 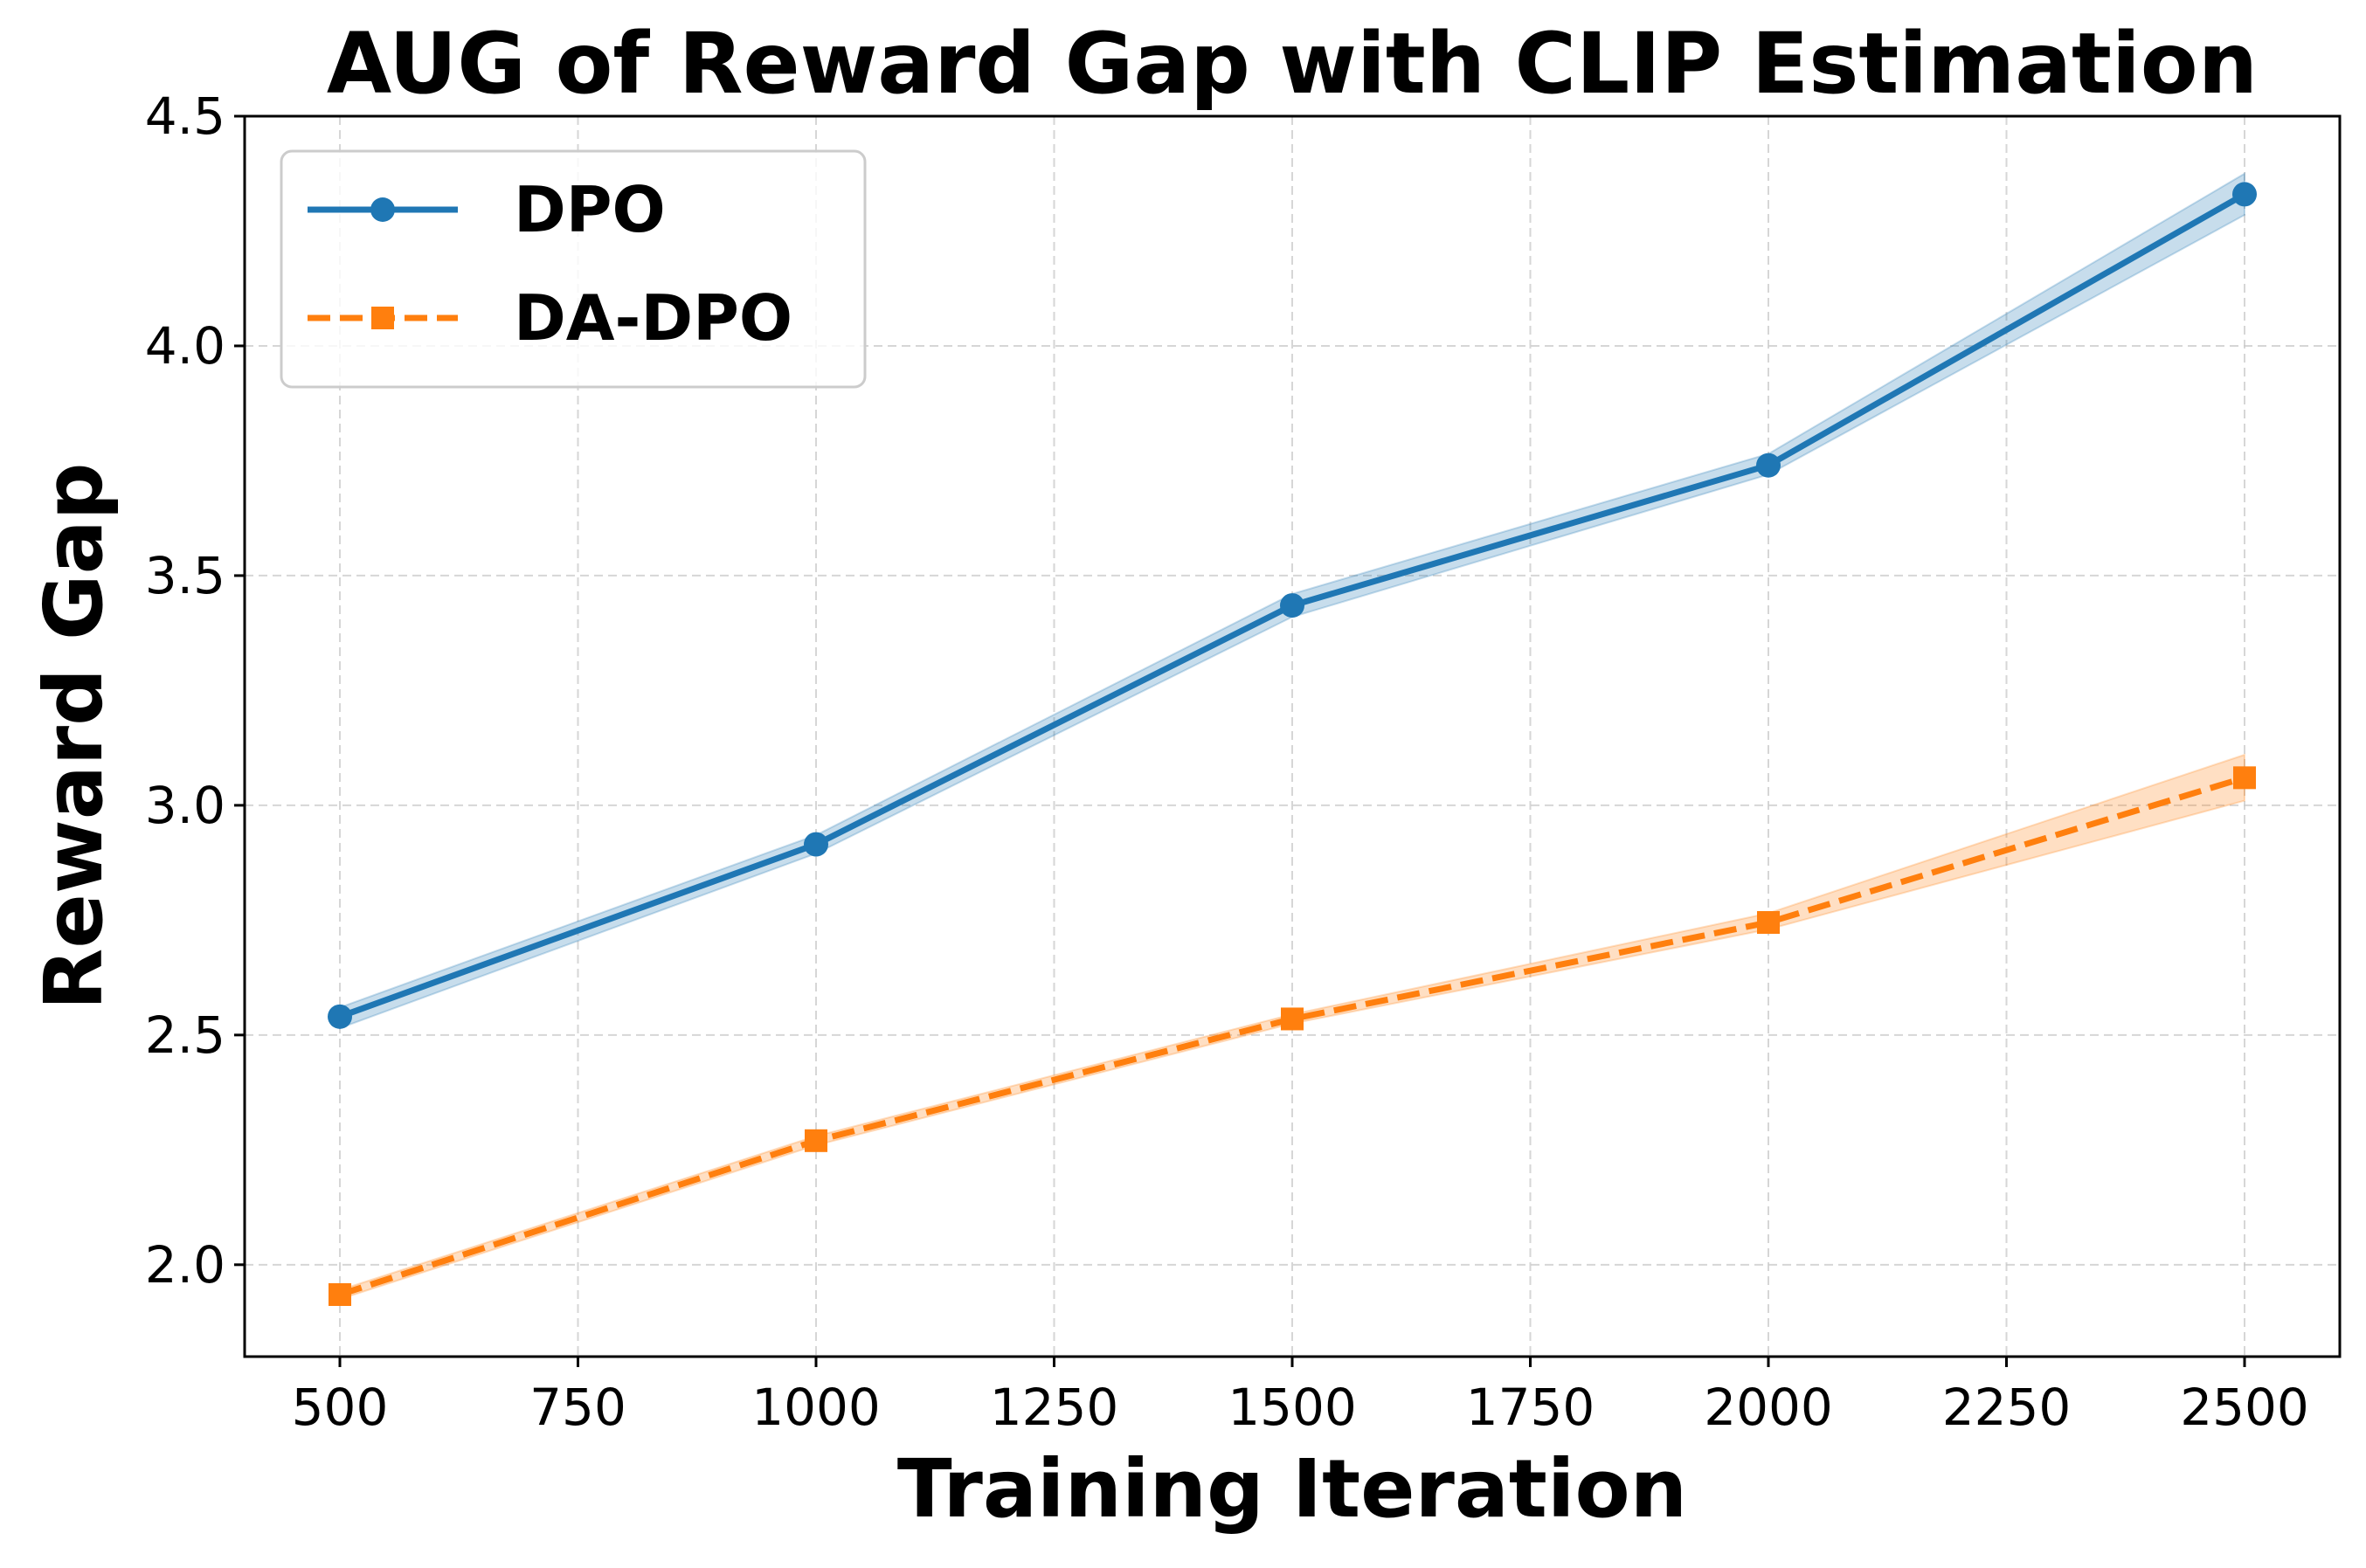 What do you see at coordinates (2007, 1407) in the screenshot?
I see `x-tick-label: 2250` at bounding box center [2007, 1407].